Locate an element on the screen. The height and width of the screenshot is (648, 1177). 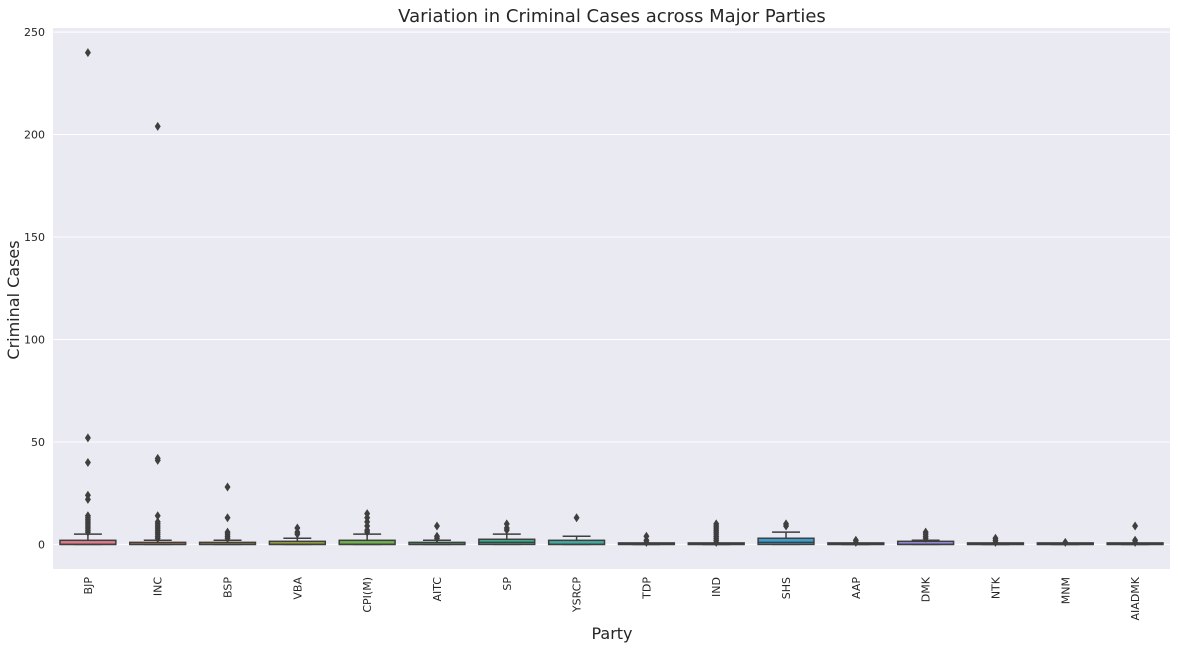
y-tick-label: 100 is located at coordinates (34, 339).